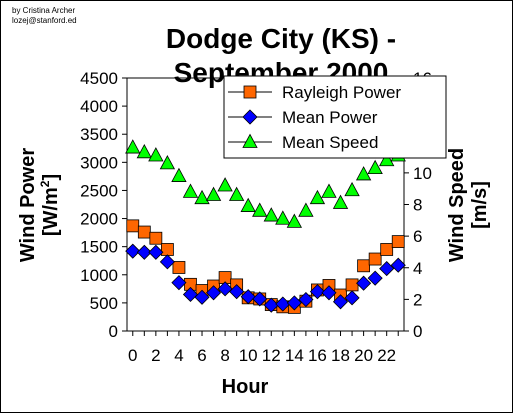 This screenshot has width=514, height=414. Describe the element at coordinates (271, 355) in the screenshot. I see `x-tick-label: 12` at that location.